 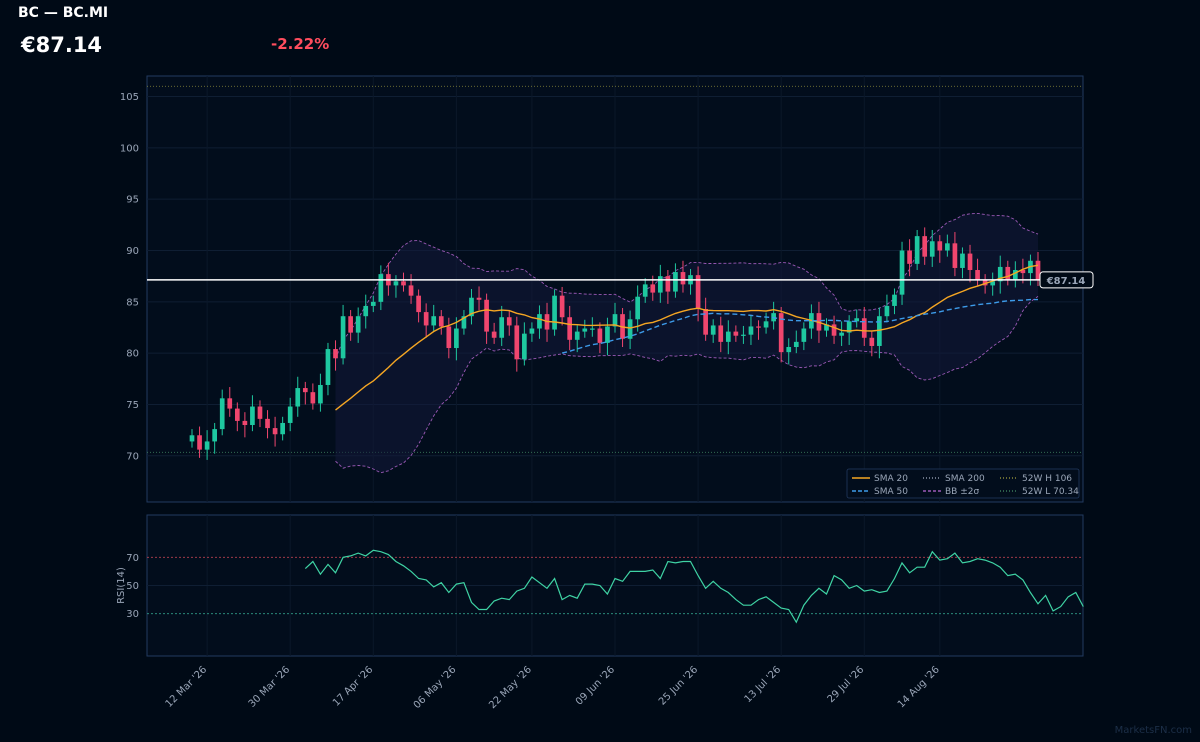 What do you see at coordinates (187, 687) in the screenshot?
I see `x-axis-tick-label: 12 Mar '26` at bounding box center [187, 687].